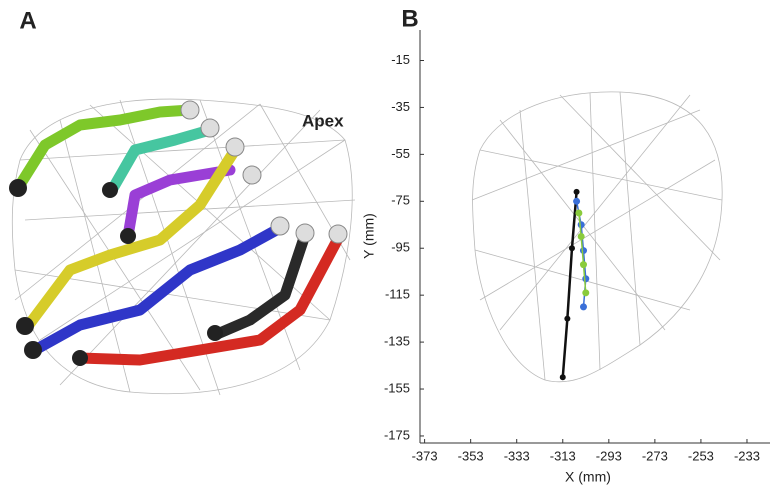 This screenshot has width=773, height=489. I want to click on y-tick-label: -155, so click(397, 387).